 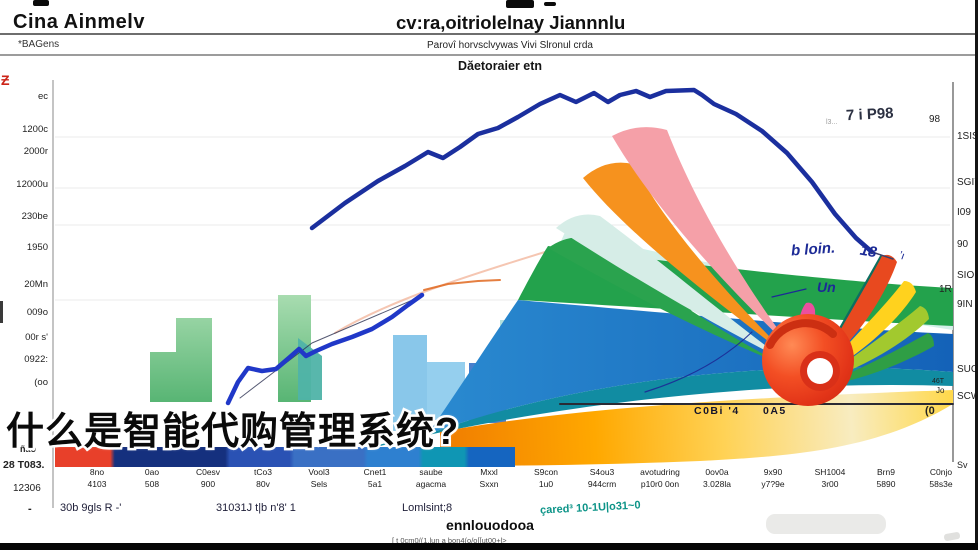 I want to click on y-axis-label-right: SCW, so click(x=967, y=396).